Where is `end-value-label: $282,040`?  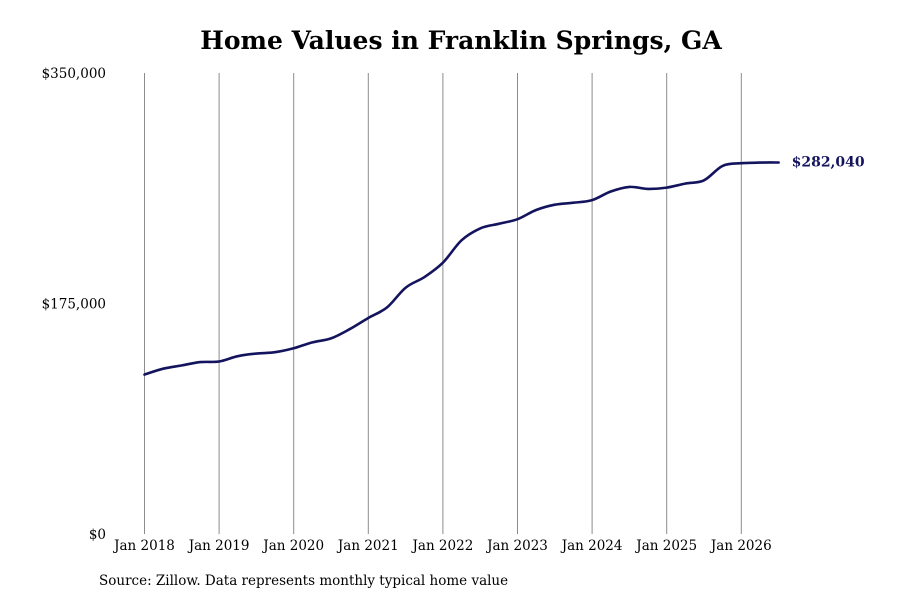 end-value-label: $282,040 is located at coordinates (828, 163).